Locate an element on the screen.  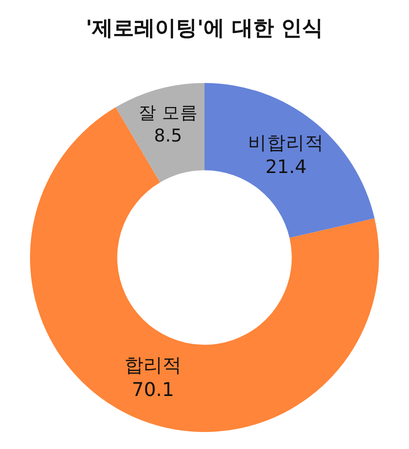
slice-label: 잘 모름 is located at coordinates (168, 113).